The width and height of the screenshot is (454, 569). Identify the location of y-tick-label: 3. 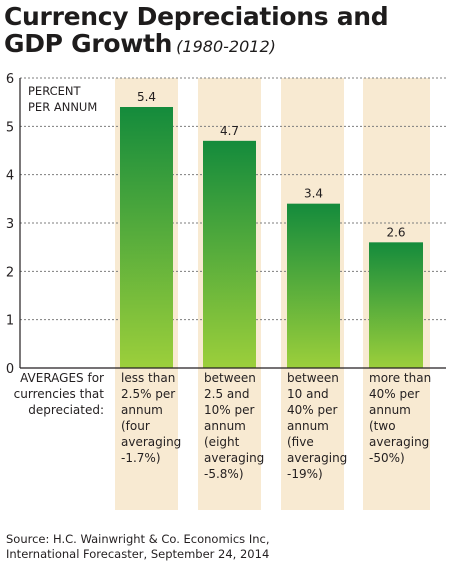
(10, 224).